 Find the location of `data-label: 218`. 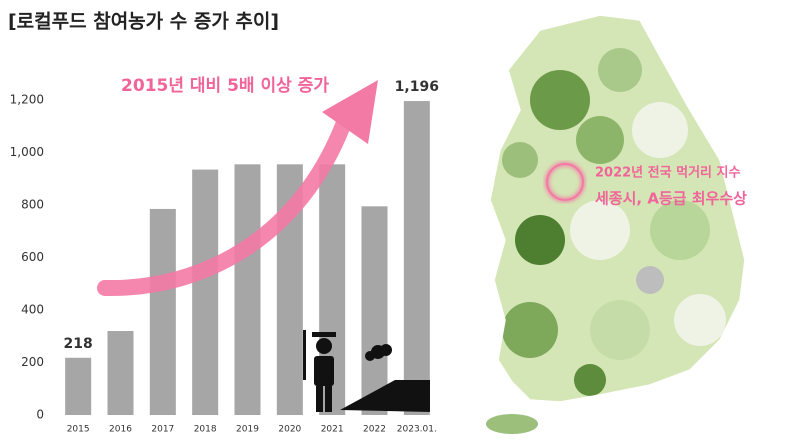

data-label: 218 is located at coordinates (78, 344).